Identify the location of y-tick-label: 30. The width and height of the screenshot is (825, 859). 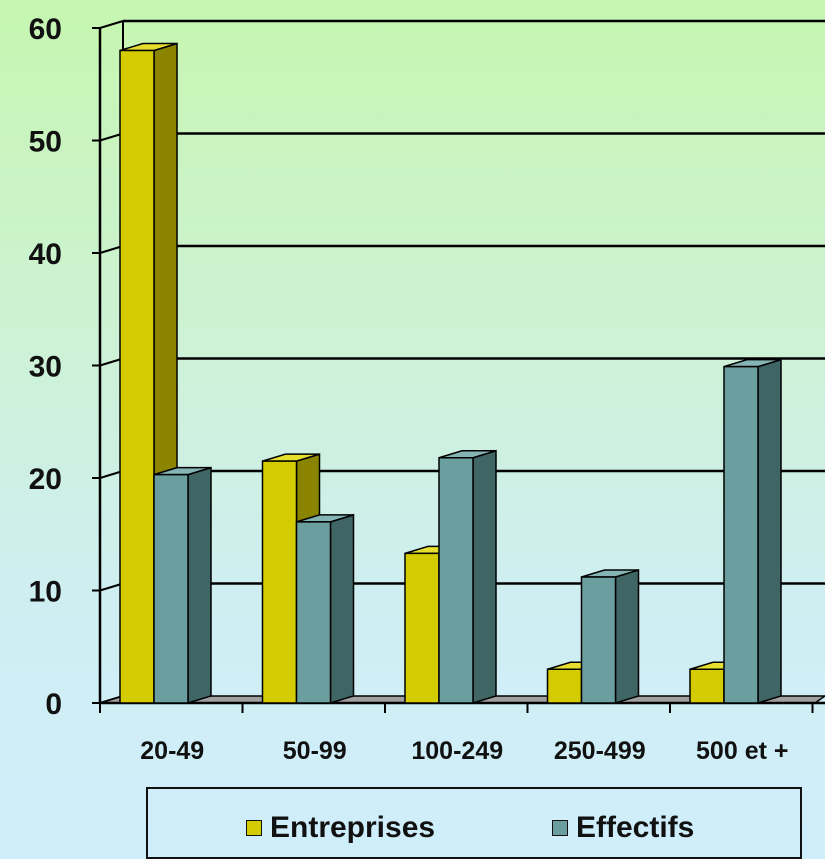
(45, 367).